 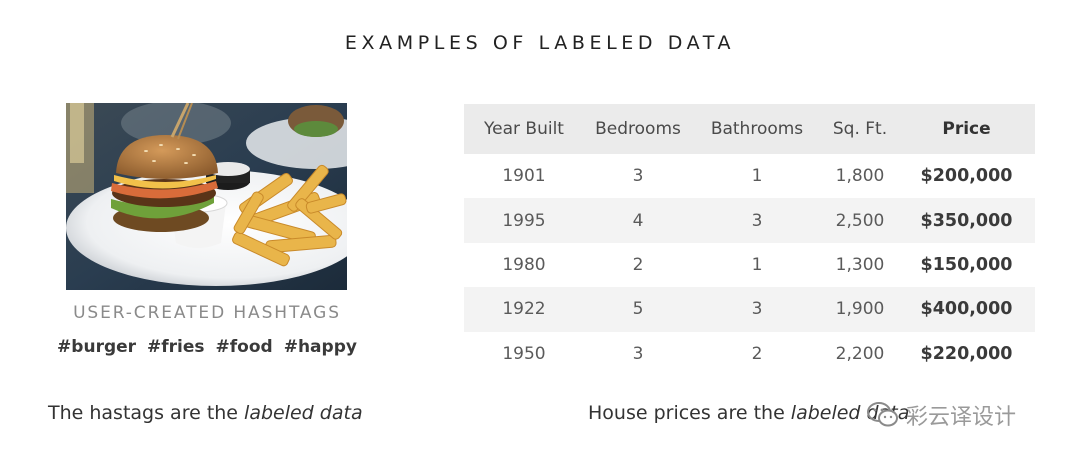 What do you see at coordinates (176, 347) in the screenshot?
I see `hashtag: #fries` at bounding box center [176, 347].